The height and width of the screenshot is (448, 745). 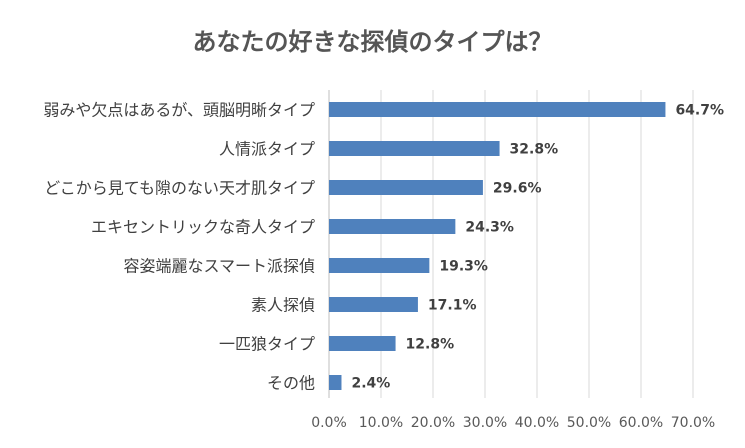 What do you see at coordinates (433, 423) in the screenshot?
I see `x-tick-label: 20.0%` at bounding box center [433, 423].